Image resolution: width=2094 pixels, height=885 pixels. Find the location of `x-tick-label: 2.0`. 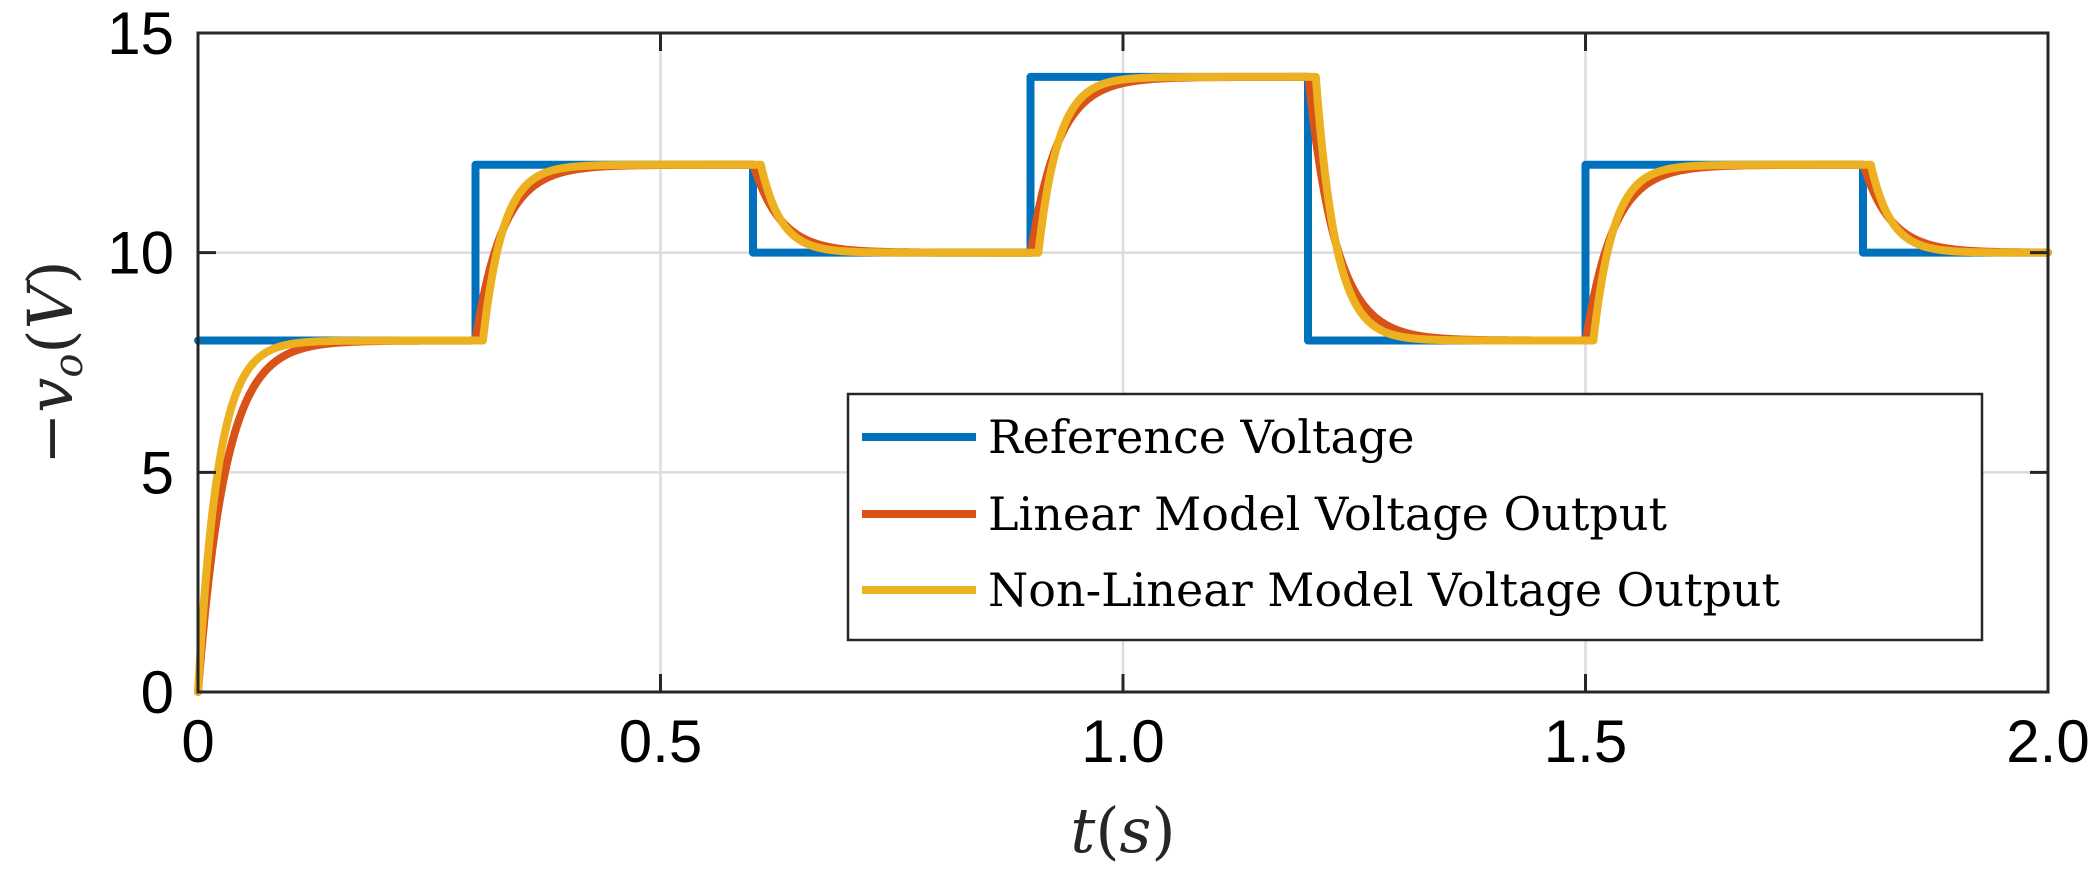

x-tick-label: 2.0 is located at coordinates (2047, 741).